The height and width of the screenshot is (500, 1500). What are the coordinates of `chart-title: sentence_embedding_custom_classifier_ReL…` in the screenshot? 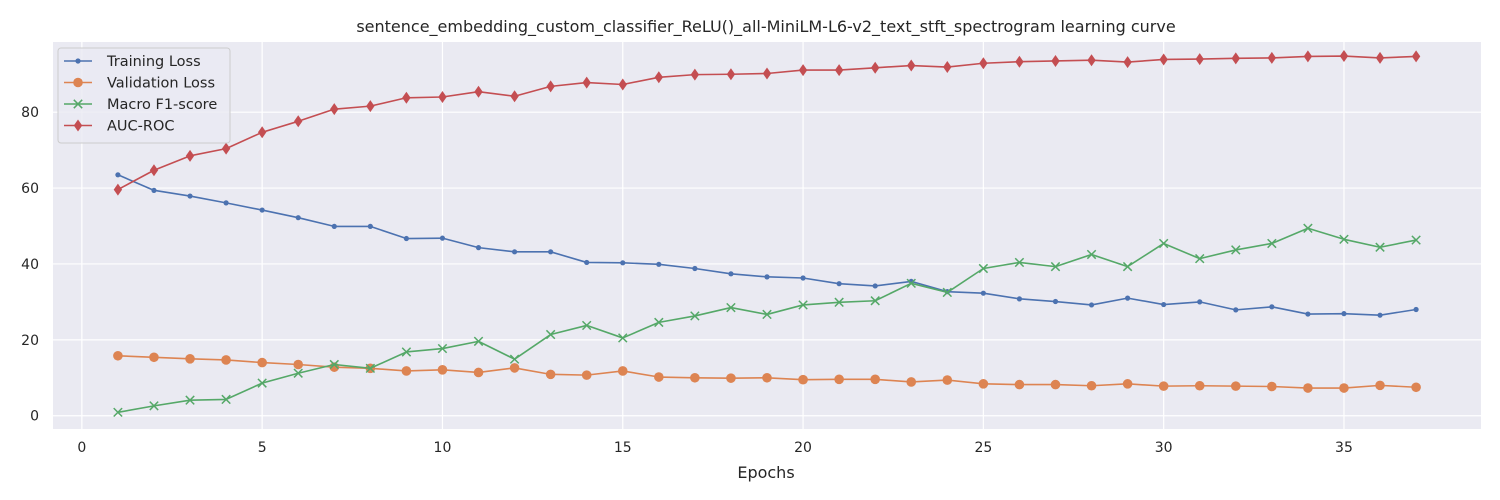 It's located at (765, 27).